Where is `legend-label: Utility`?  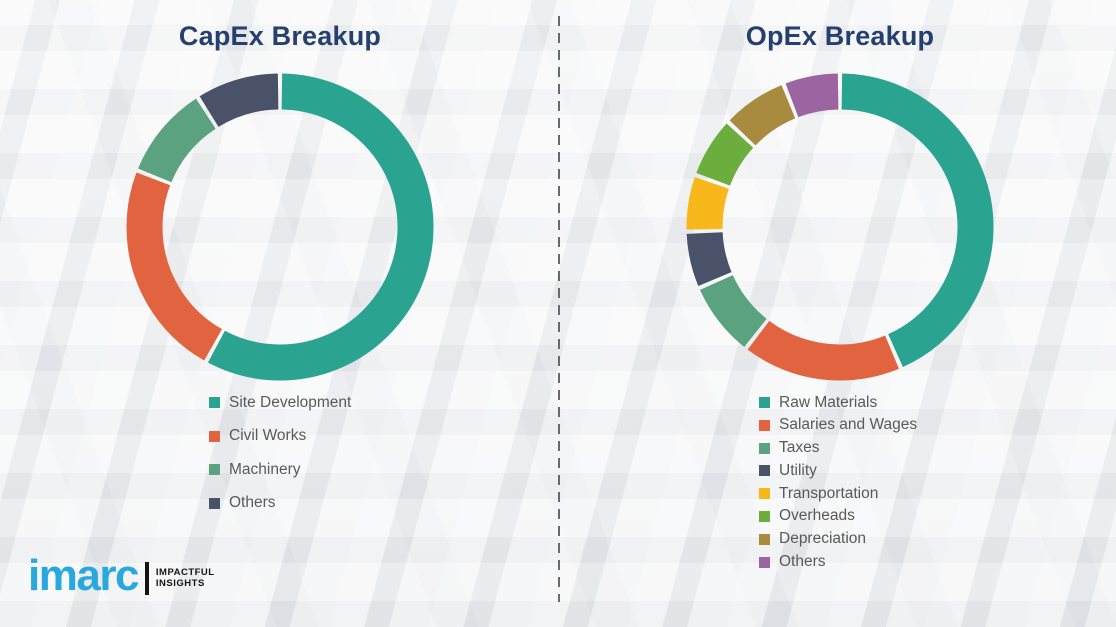
legend-label: Utility is located at coordinates (798, 470).